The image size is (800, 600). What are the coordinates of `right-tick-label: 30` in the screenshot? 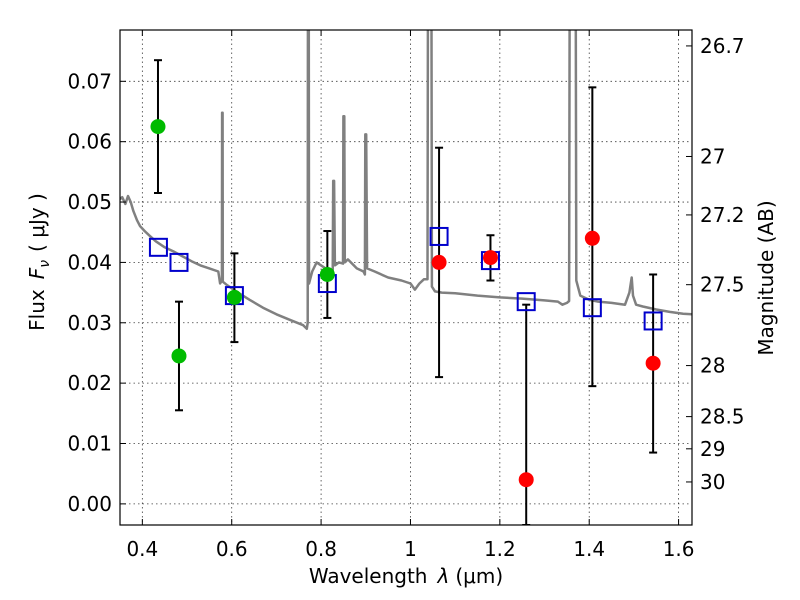 It's located at (712, 482).